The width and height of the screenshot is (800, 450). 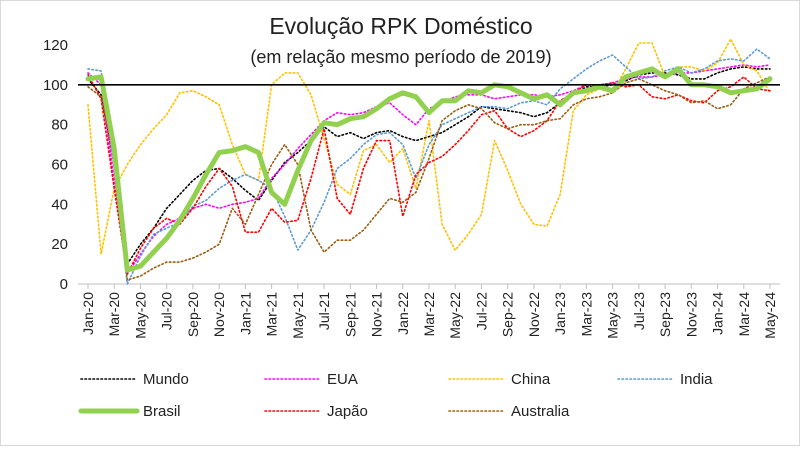 What do you see at coordinates (347, 411) in the screenshot?
I see `legend-label-japão: Japão` at bounding box center [347, 411].